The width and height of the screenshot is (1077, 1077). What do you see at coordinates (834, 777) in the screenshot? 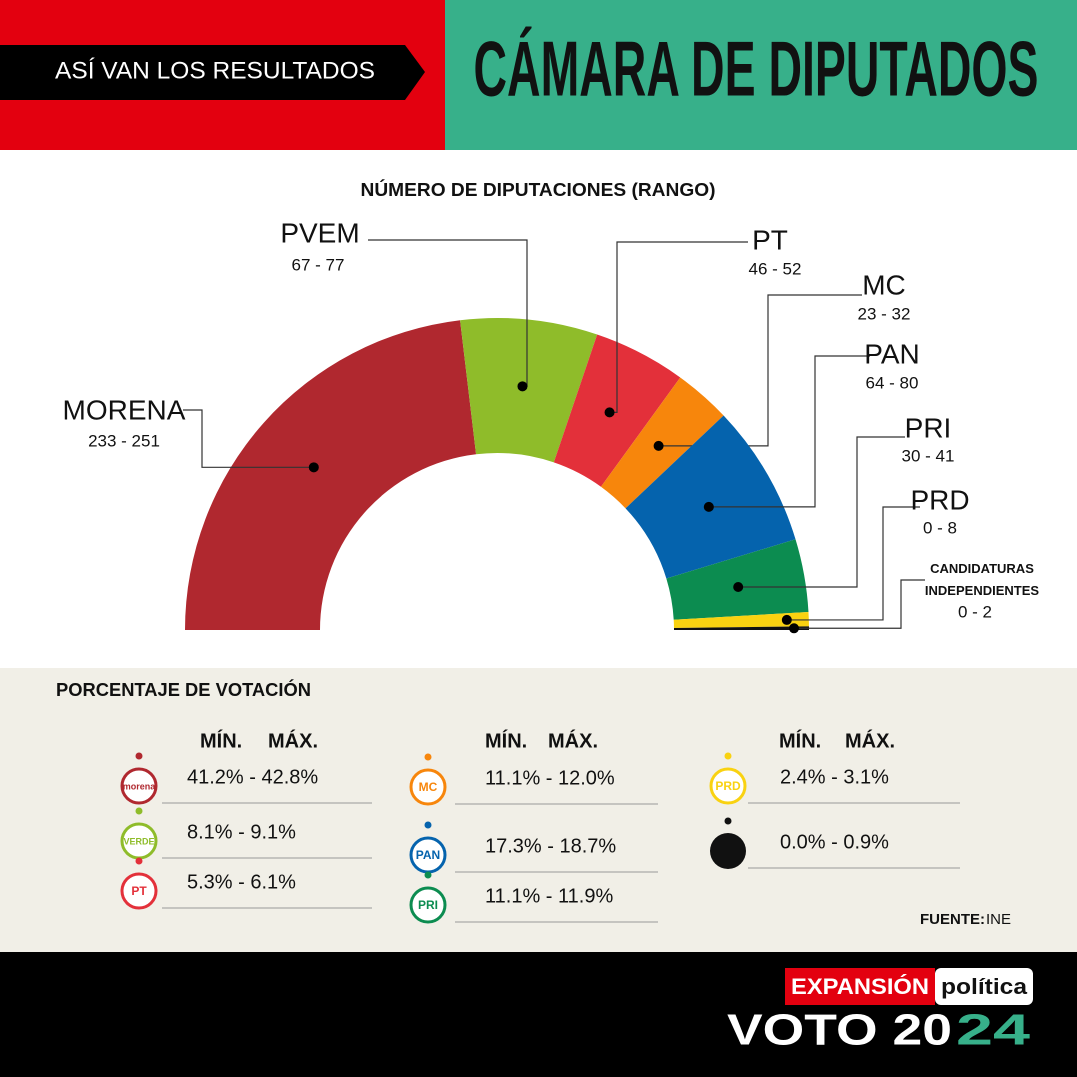
I see `vote-range: 2.4% - 3.1%` at bounding box center [834, 777].